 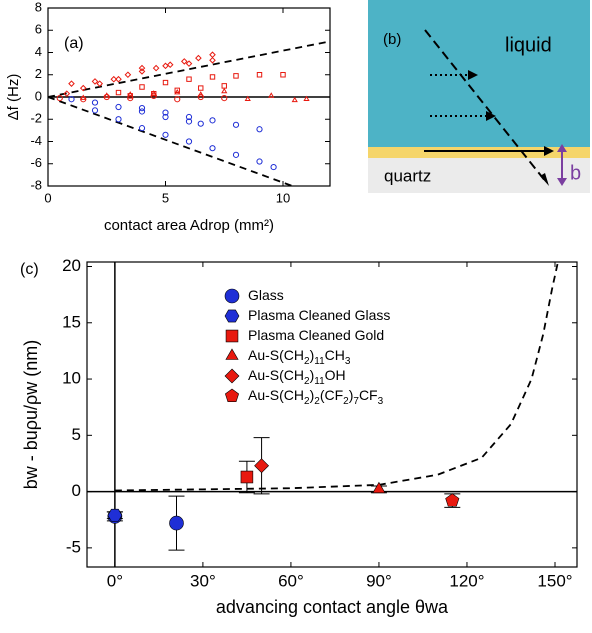 I want to click on y-tick-label: 0, so click(x=38, y=95).